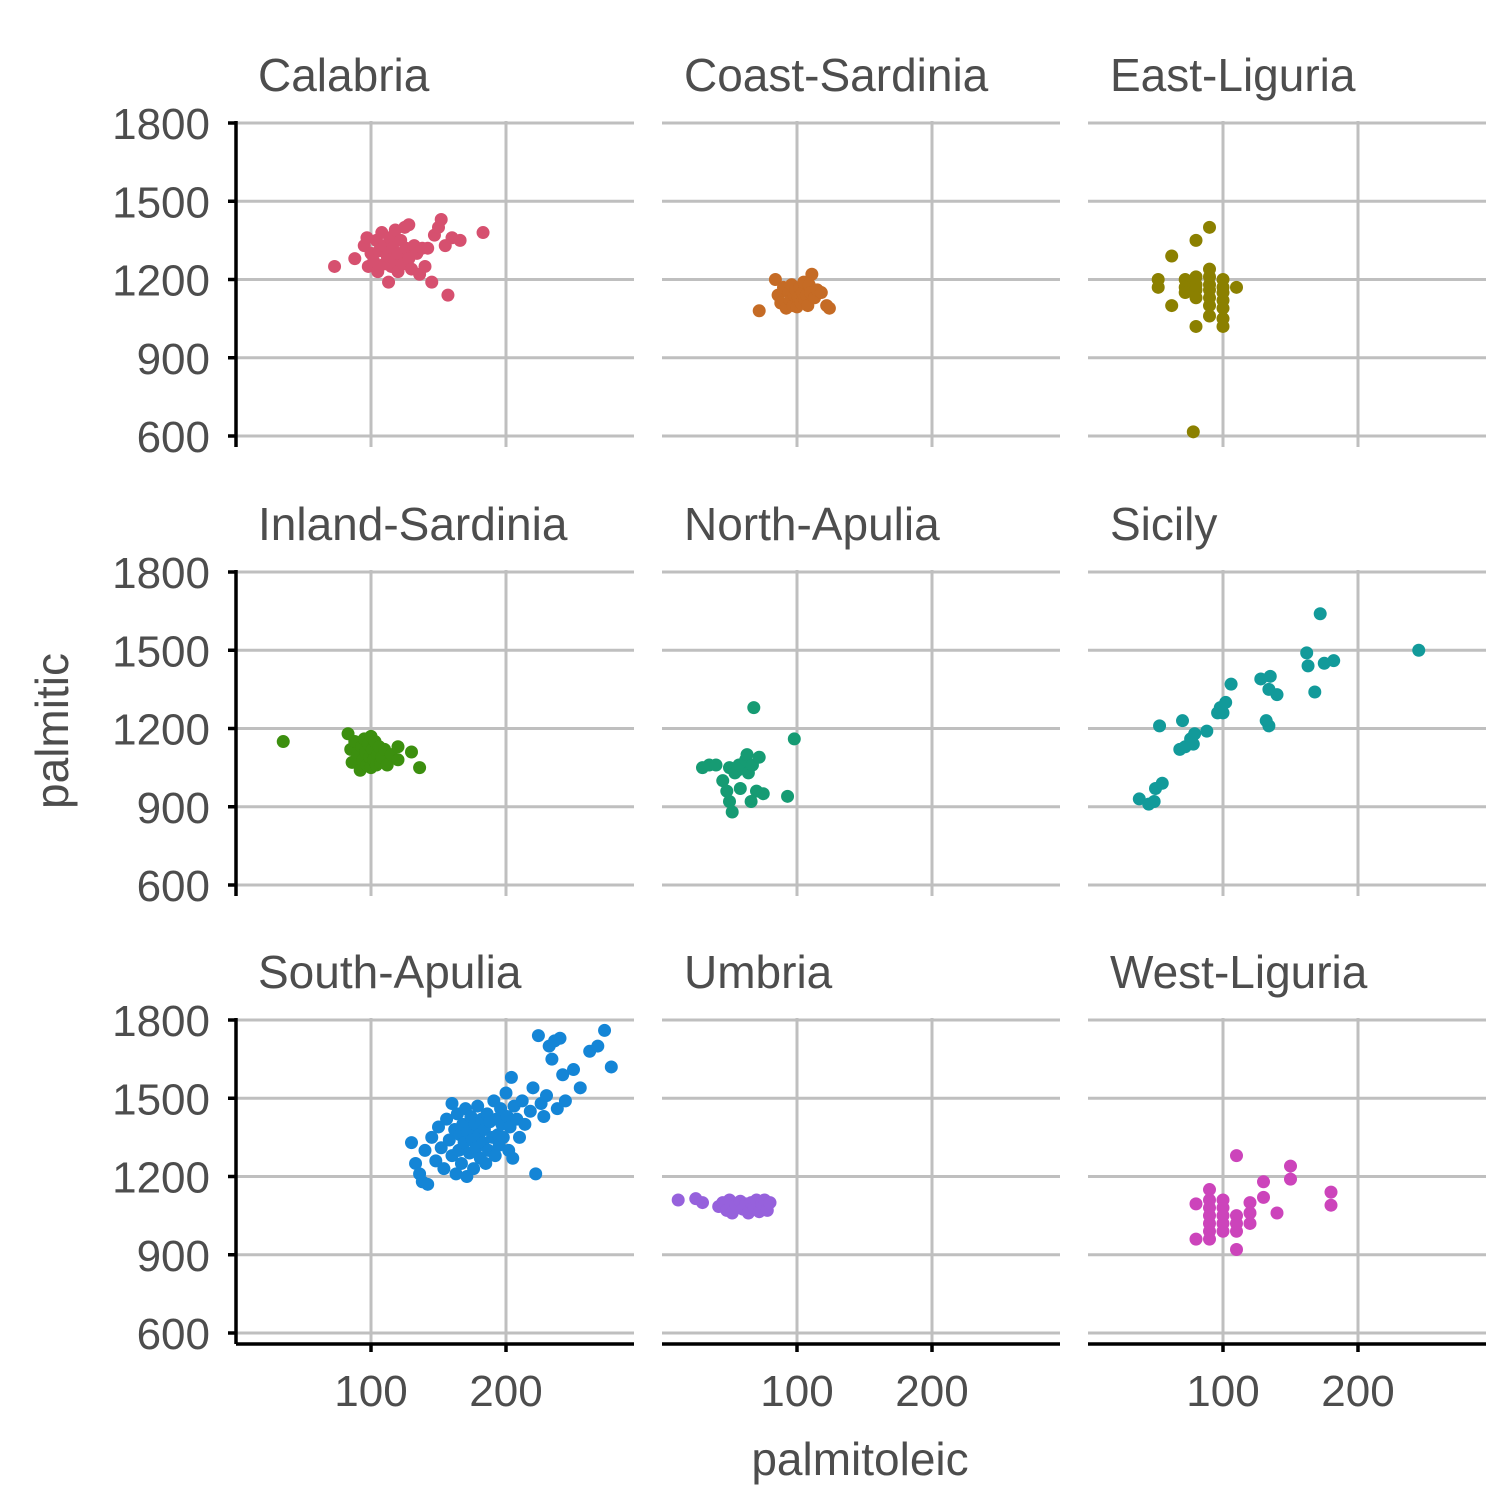 The image size is (1512, 1512). What do you see at coordinates (413, 524) in the screenshot?
I see `facet-title-inland-sardinia: Inland-Sardinia` at bounding box center [413, 524].